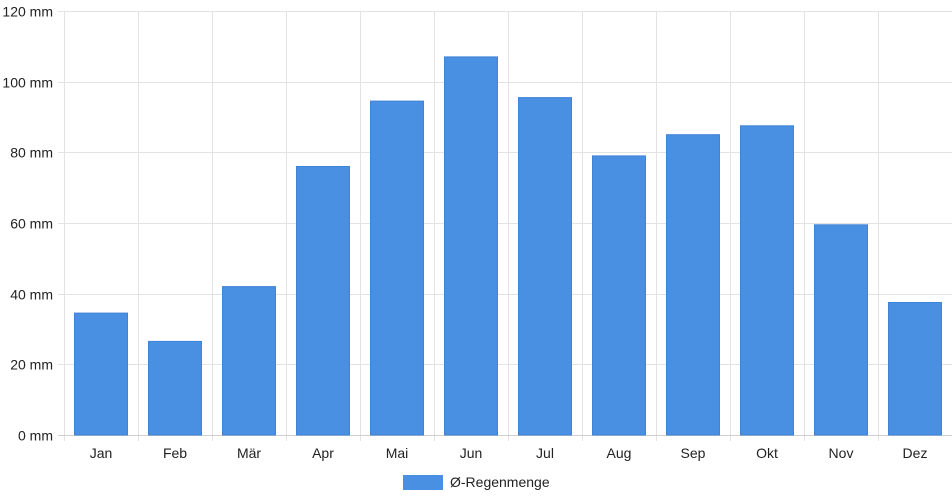 The width and height of the screenshot is (952, 500). Describe the element at coordinates (101, 453) in the screenshot. I see `x-tick-label: Jan` at that location.